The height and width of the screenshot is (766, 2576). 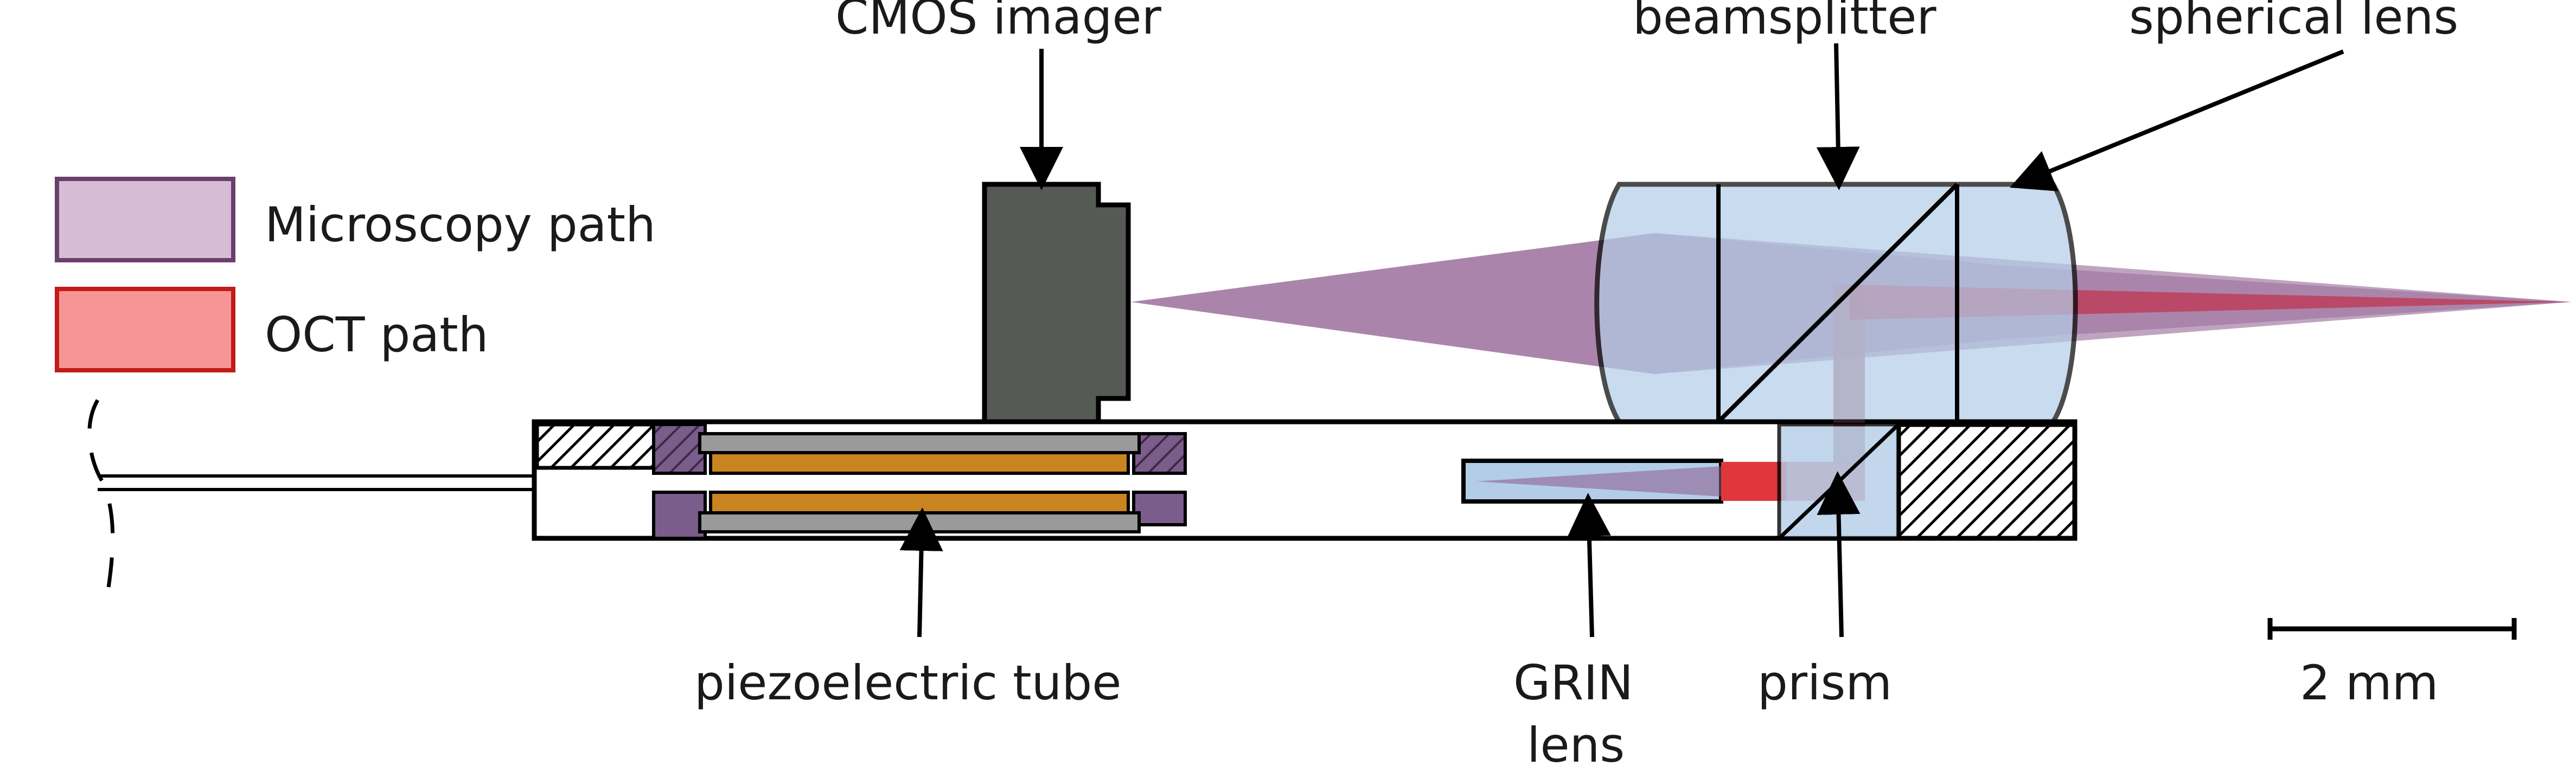 What do you see at coordinates (1987, 481) in the screenshot?
I see `distal-block-hatched` at bounding box center [1987, 481].